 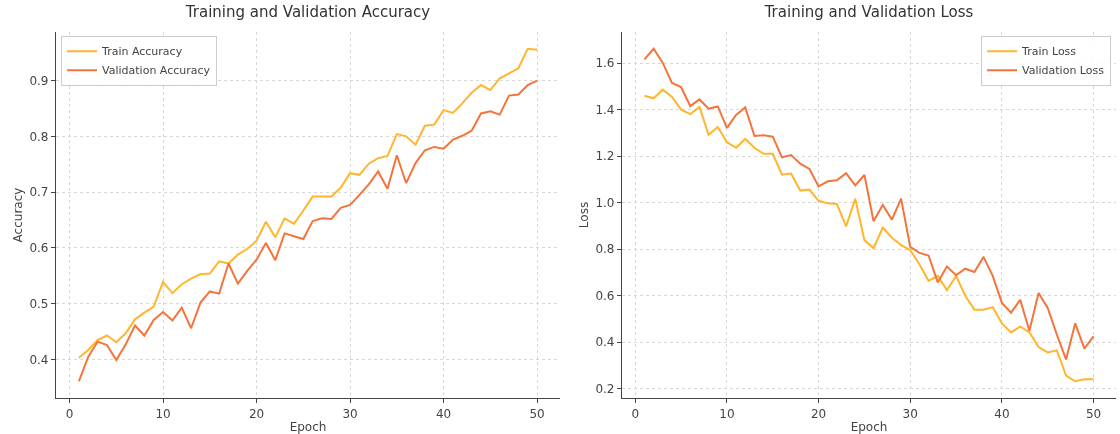 What do you see at coordinates (605, 202) in the screenshot?
I see `y-tick-label: 1.0` at bounding box center [605, 202].